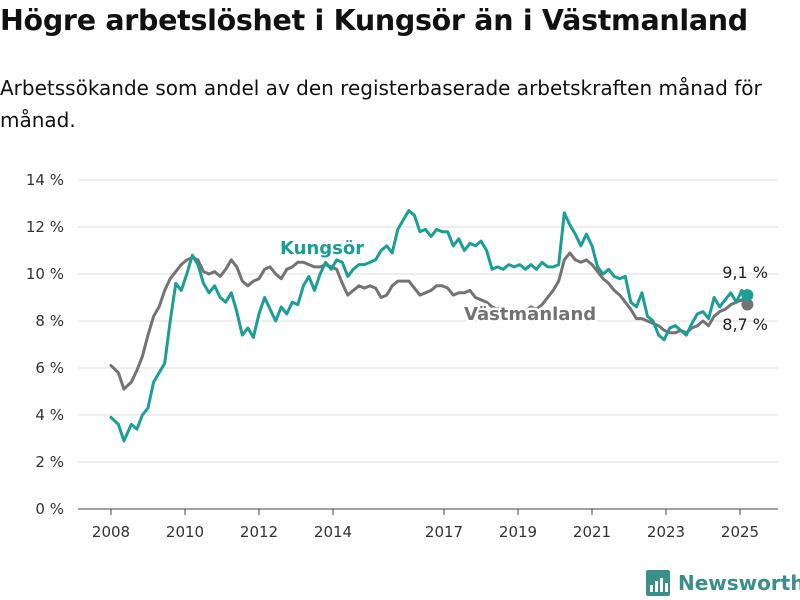 This screenshot has width=800, height=600. What do you see at coordinates (49, 415) in the screenshot?
I see `y-tick-label: 4 %` at bounding box center [49, 415].